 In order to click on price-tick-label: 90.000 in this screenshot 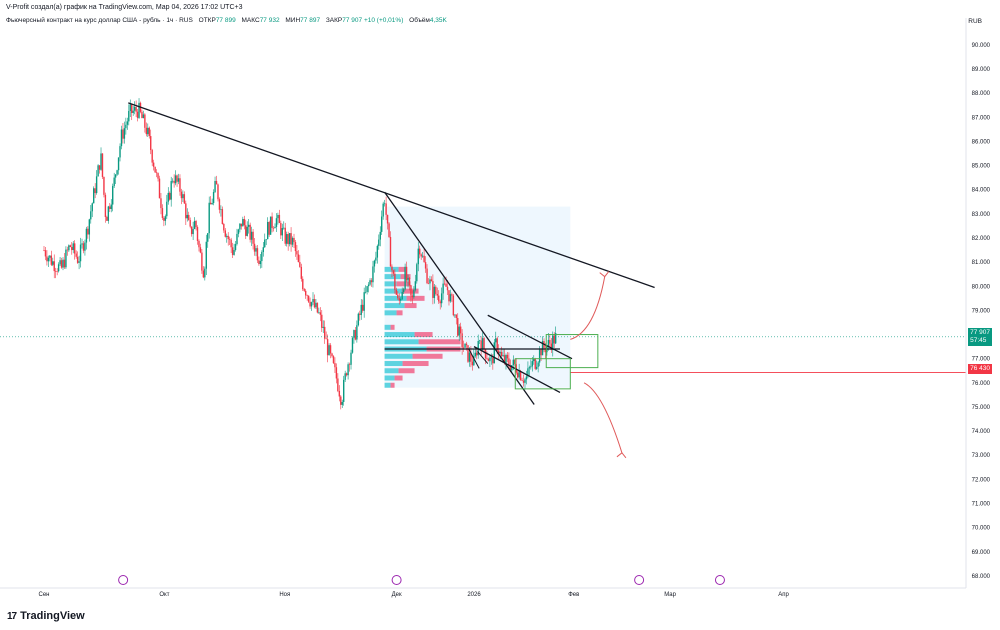, I will do `click(981, 46)`.